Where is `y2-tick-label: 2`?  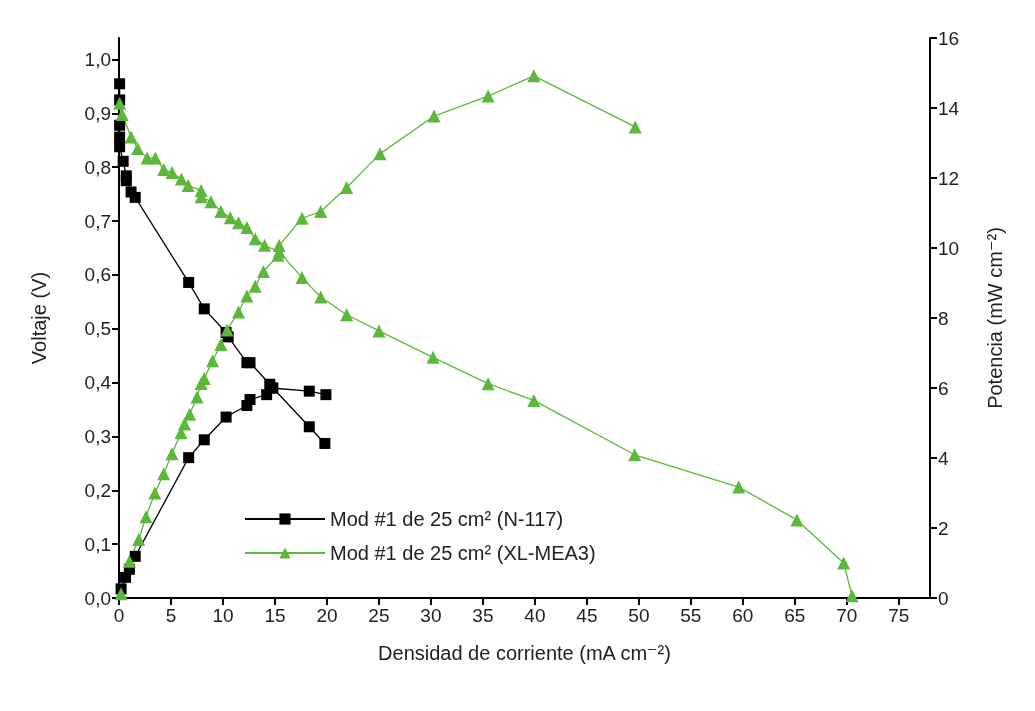
y2-tick-label: 2 is located at coordinates (943, 528).